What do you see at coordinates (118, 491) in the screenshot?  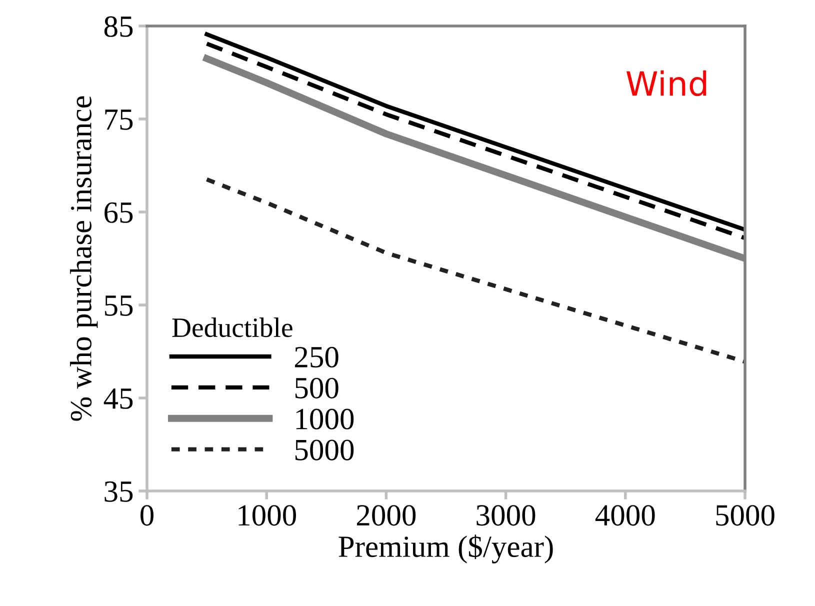 I see `y-tick-label: 35` at bounding box center [118, 491].